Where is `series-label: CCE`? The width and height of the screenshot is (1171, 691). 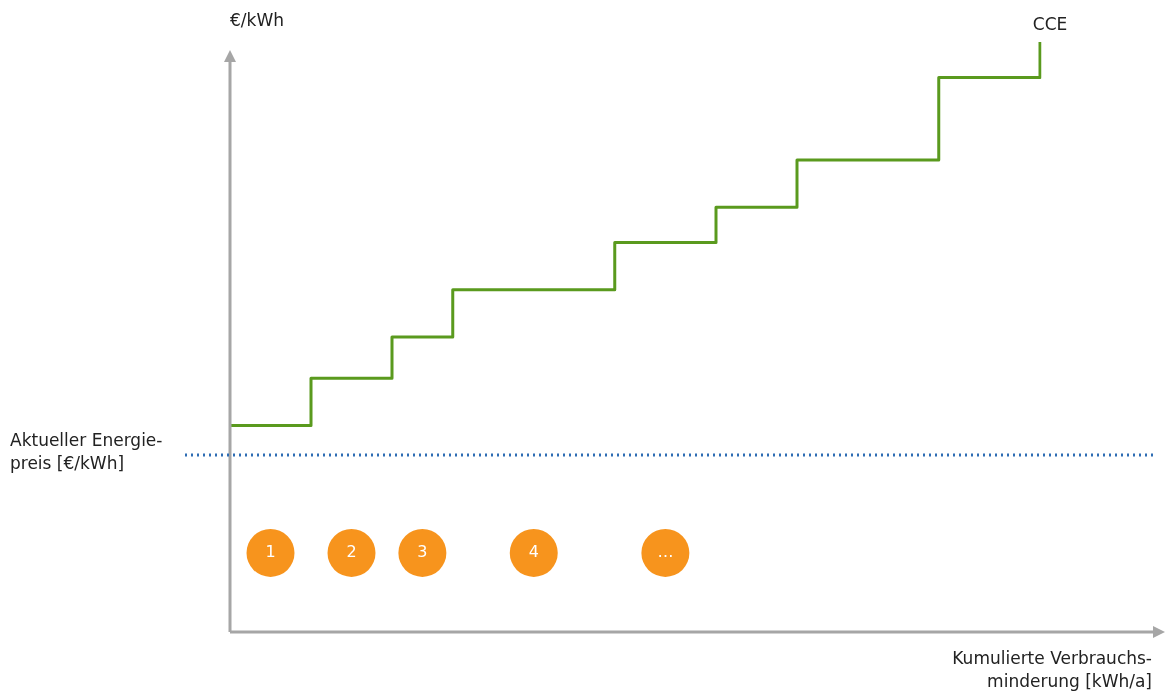 series-label: CCE is located at coordinates (1050, 24).